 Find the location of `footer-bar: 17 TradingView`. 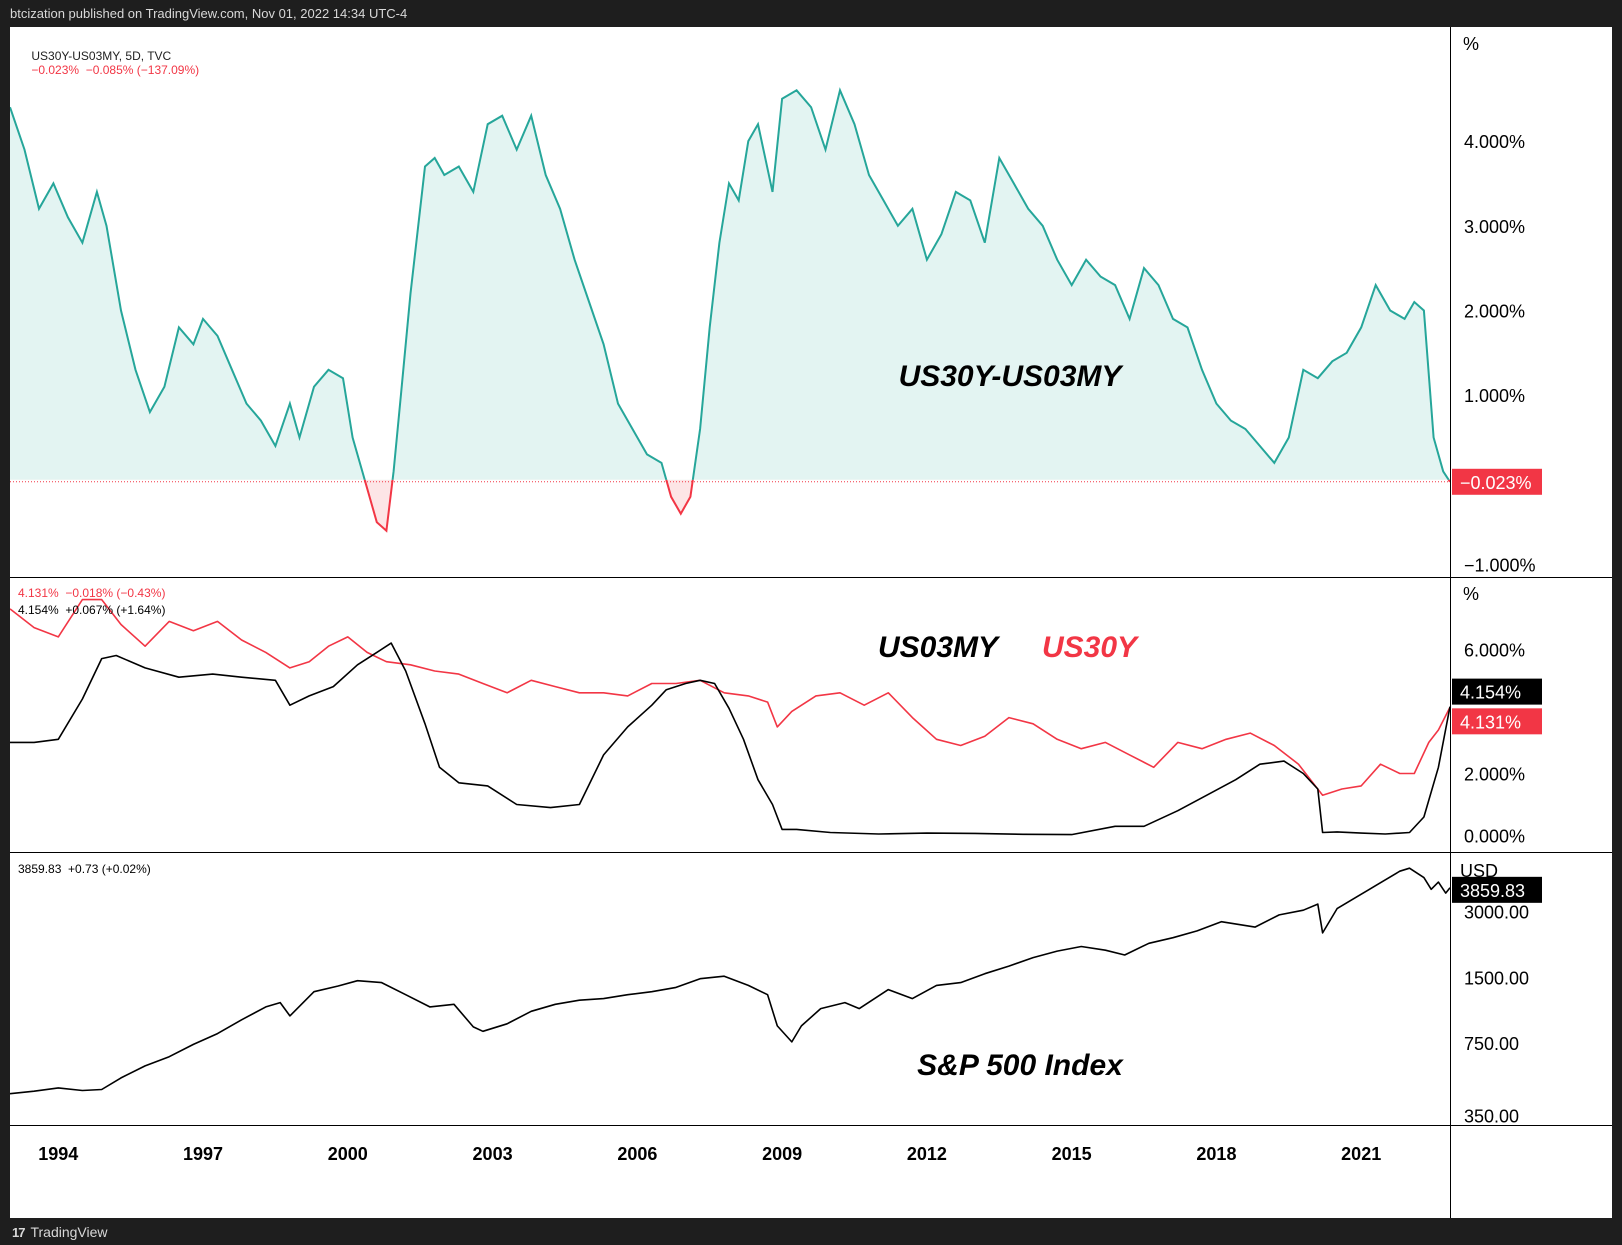

footer-bar: 17 TradingView is located at coordinates (811, 1231).